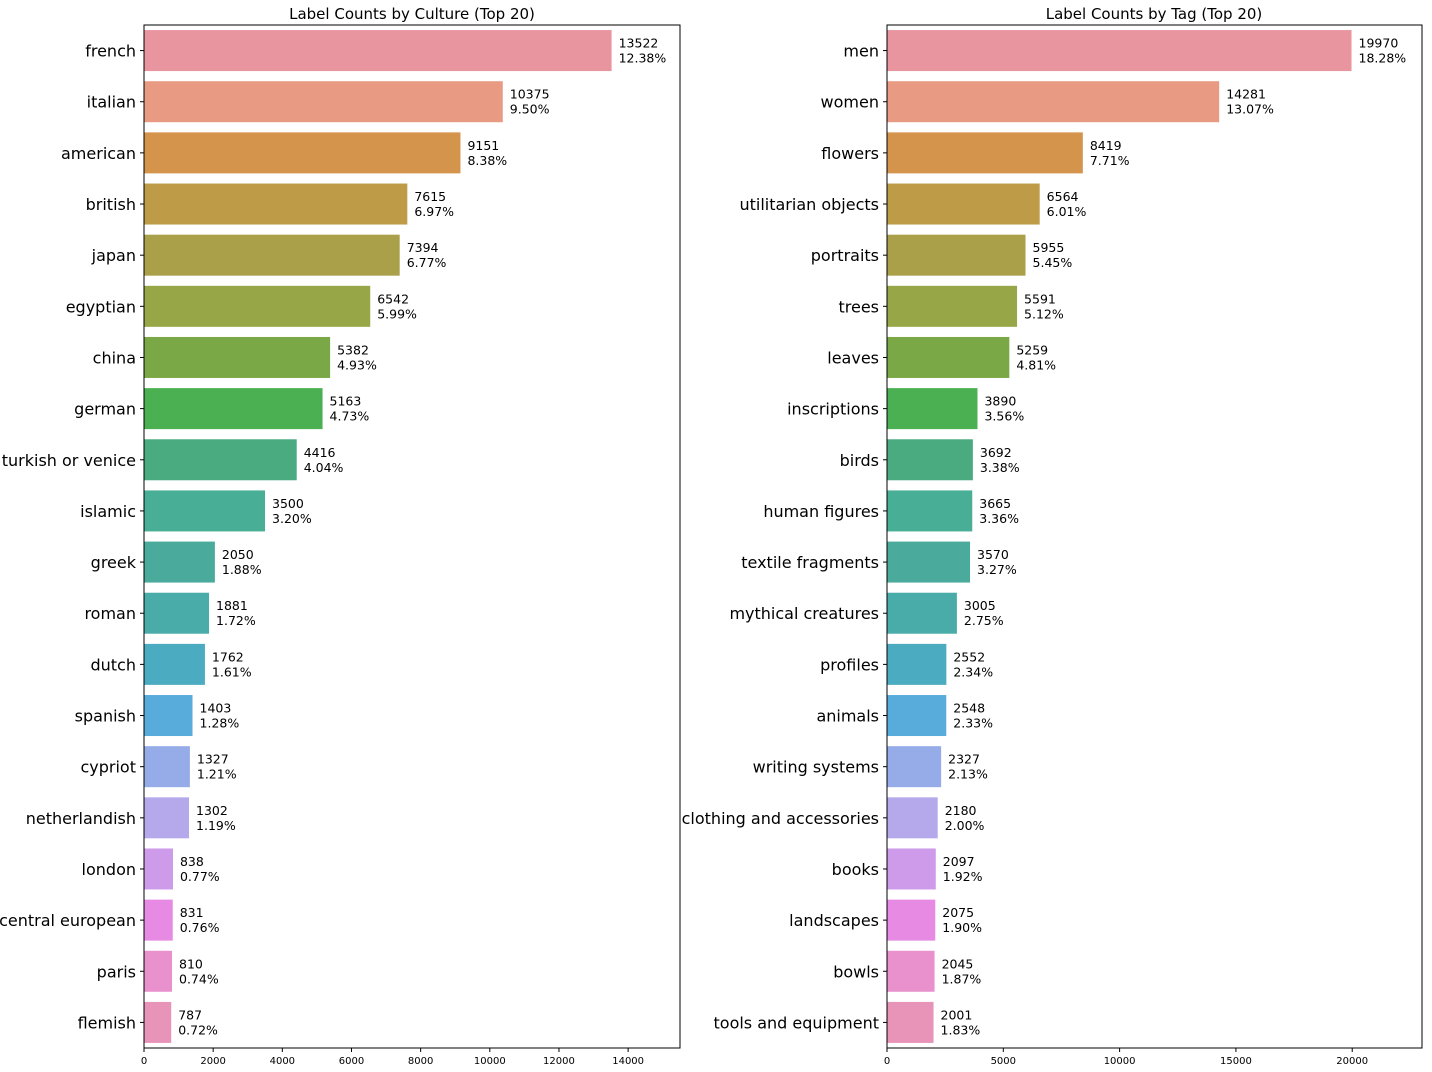  What do you see at coordinates (200, 876) in the screenshot?
I see `percent-label: 0.77%` at bounding box center [200, 876].